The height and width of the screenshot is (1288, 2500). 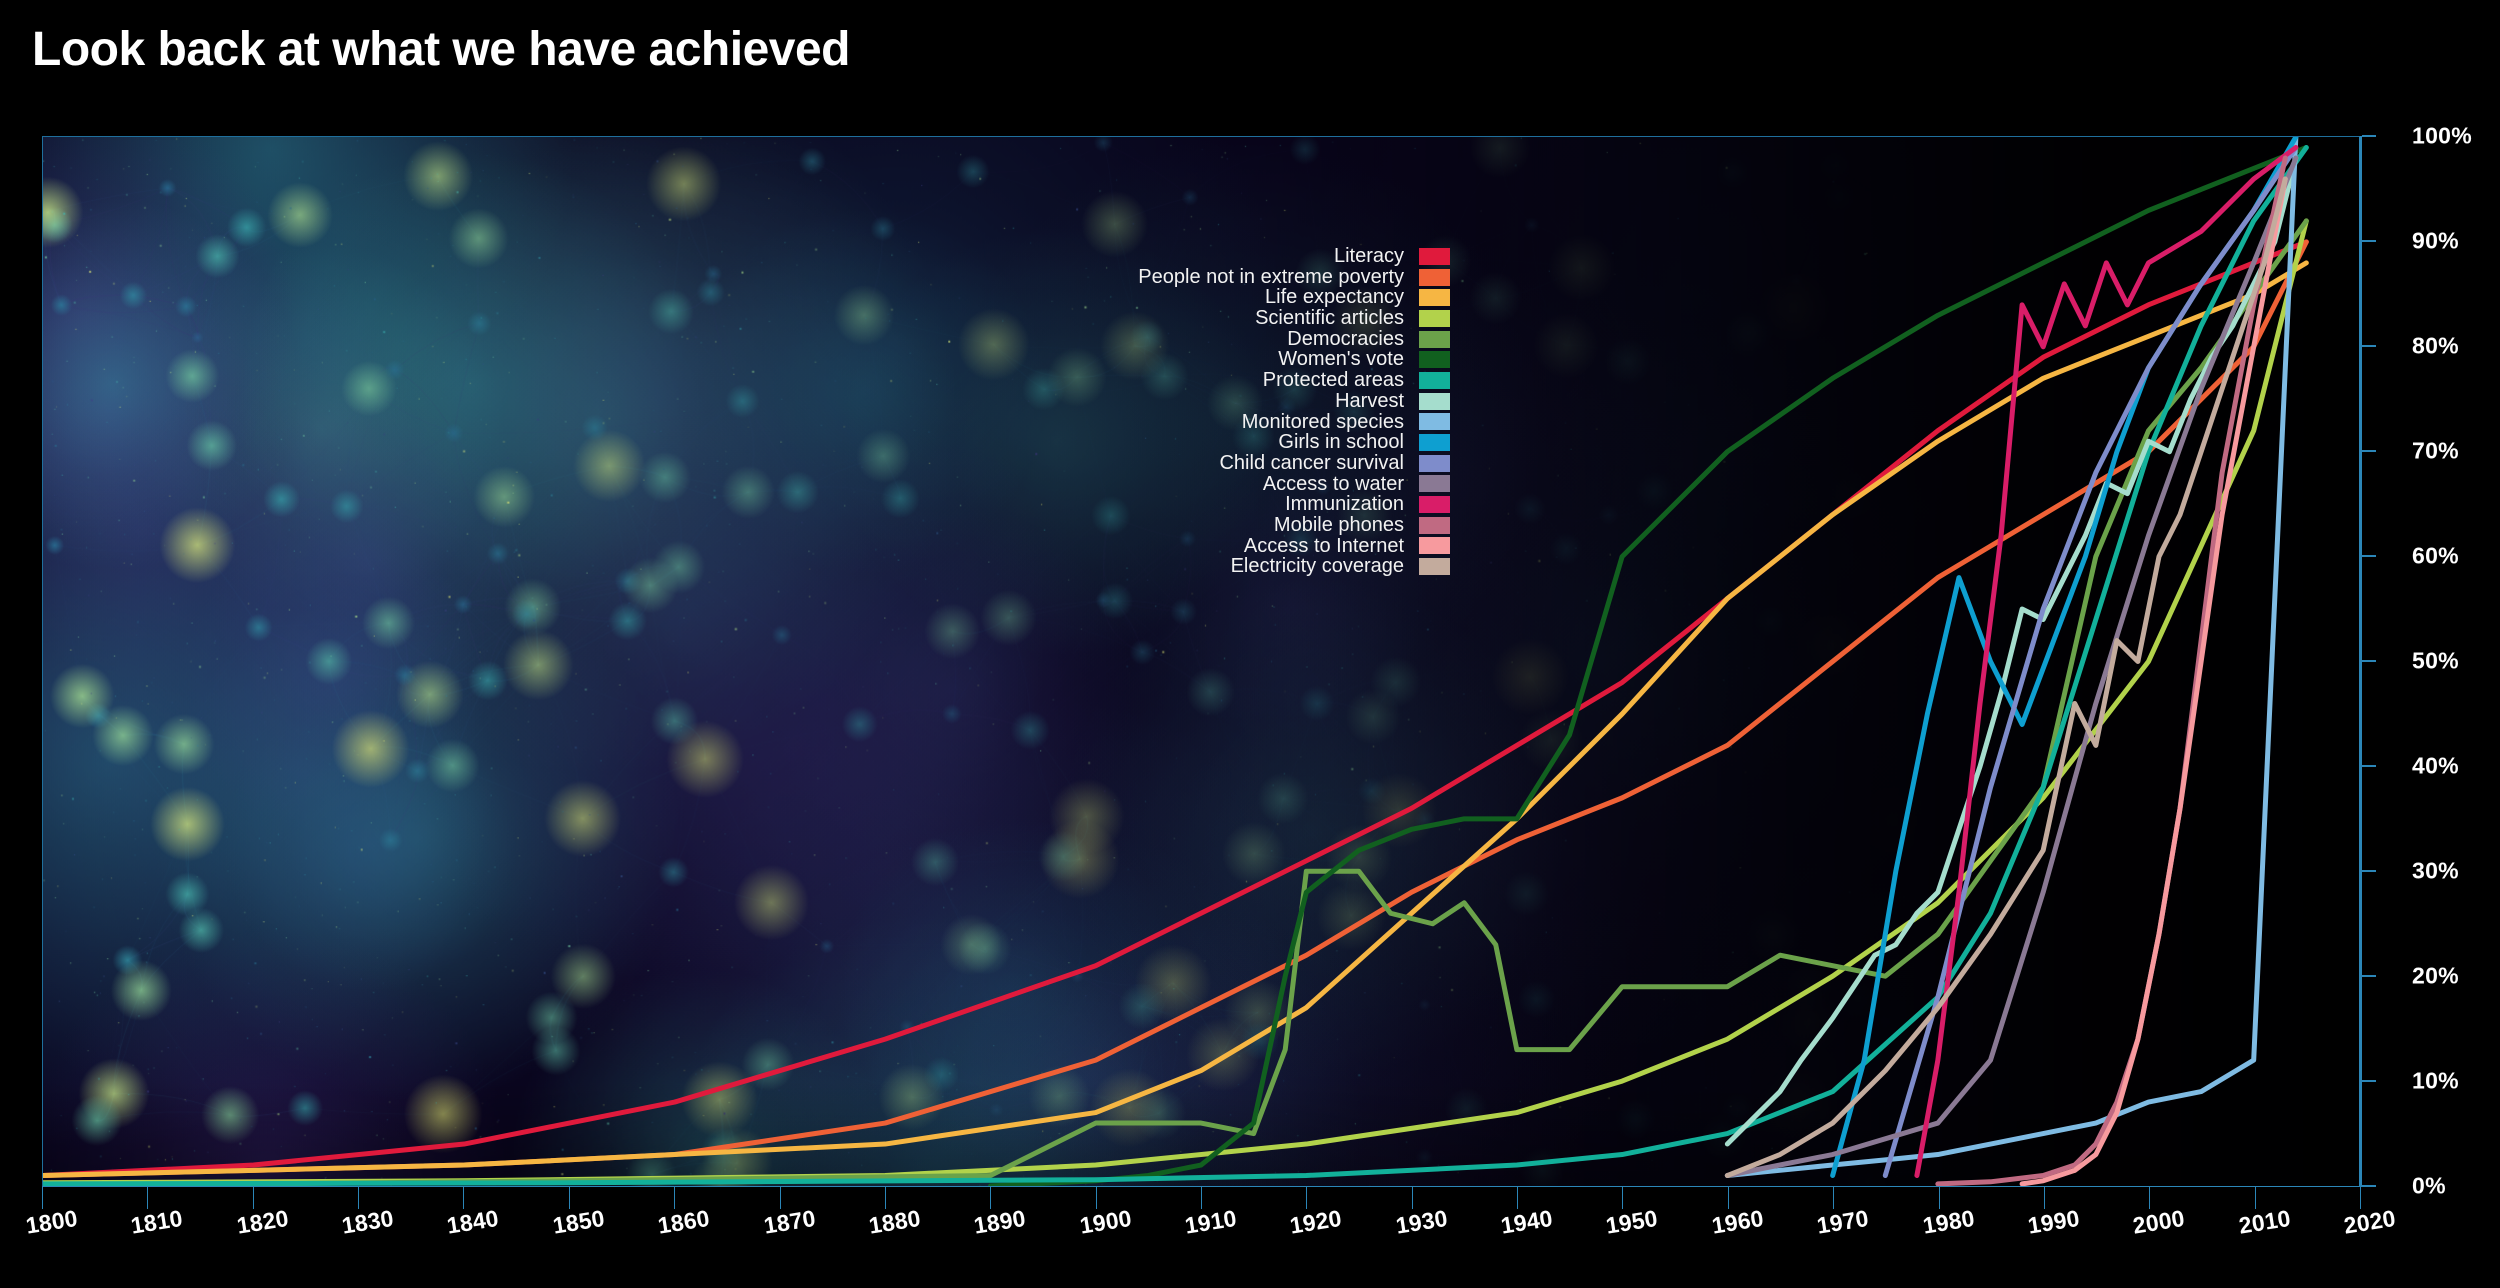 What do you see at coordinates (1202, 1186) in the screenshot?
I see `x-axis-line` at bounding box center [1202, 1186].